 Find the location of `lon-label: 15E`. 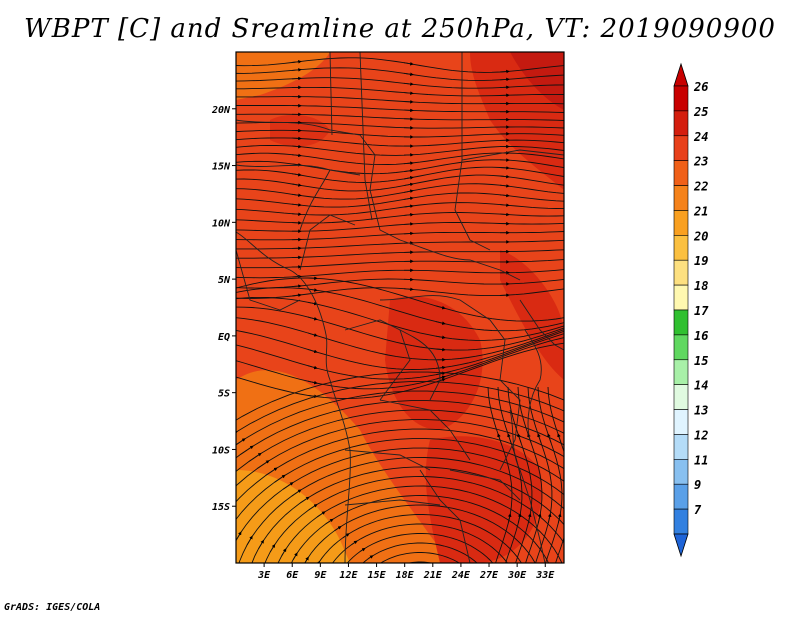

lon-label: 15E is located at coordinates (377, 575).